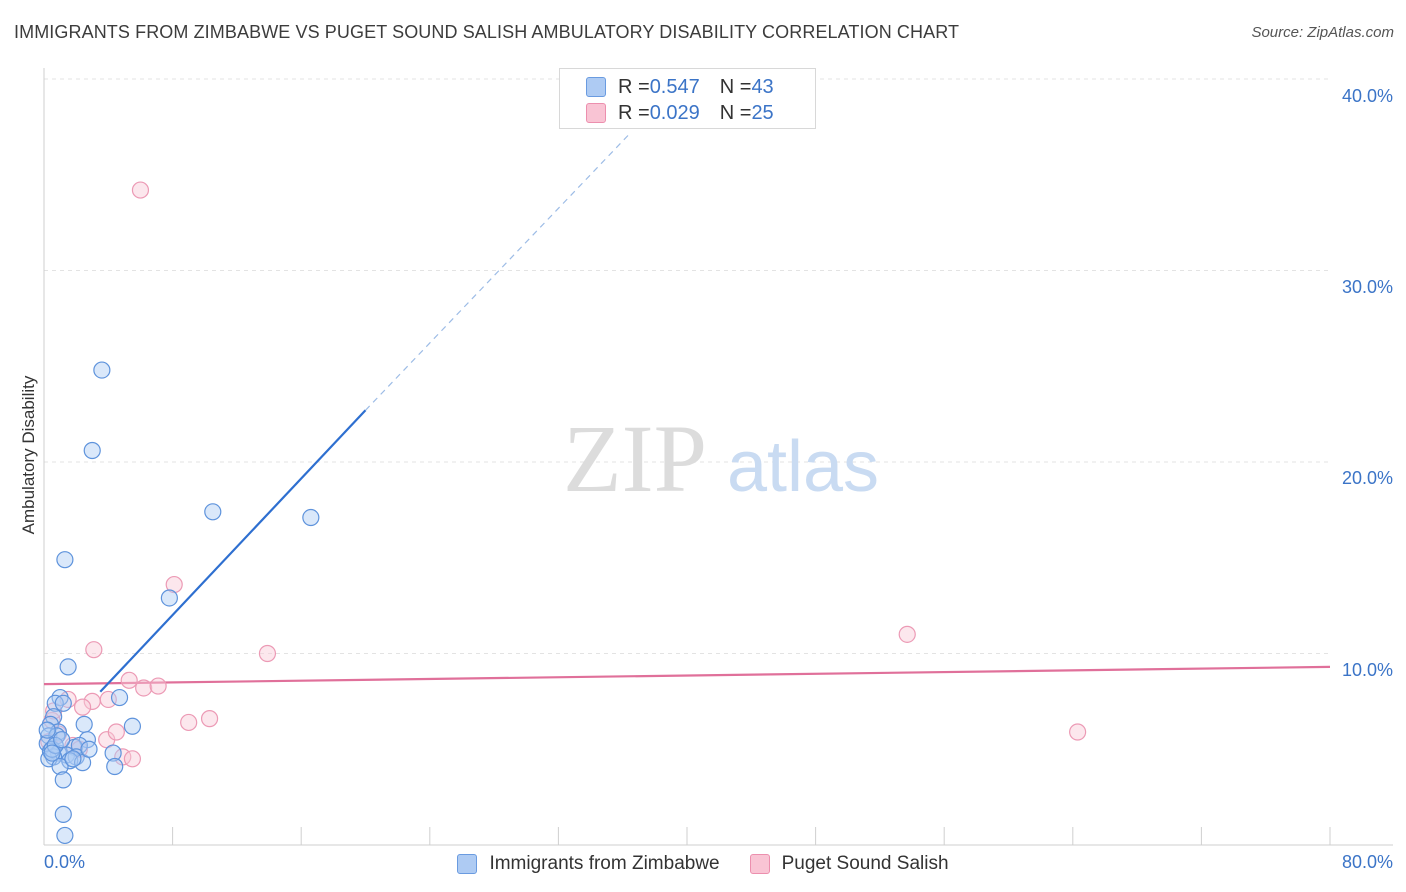 The image size is (1406, 892). I want to click on legend-r-value: 0.029, so click(674, 112).